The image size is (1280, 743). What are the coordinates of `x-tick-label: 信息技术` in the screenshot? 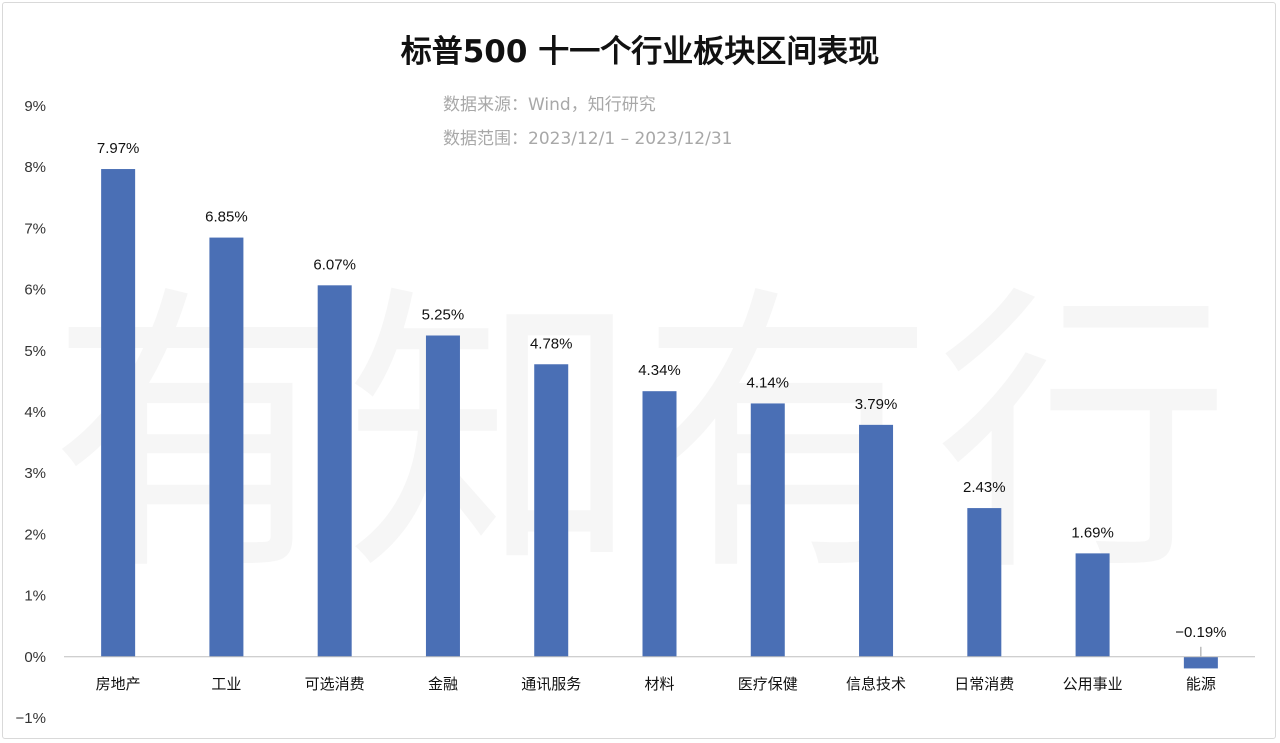 It's located at (876, 684).